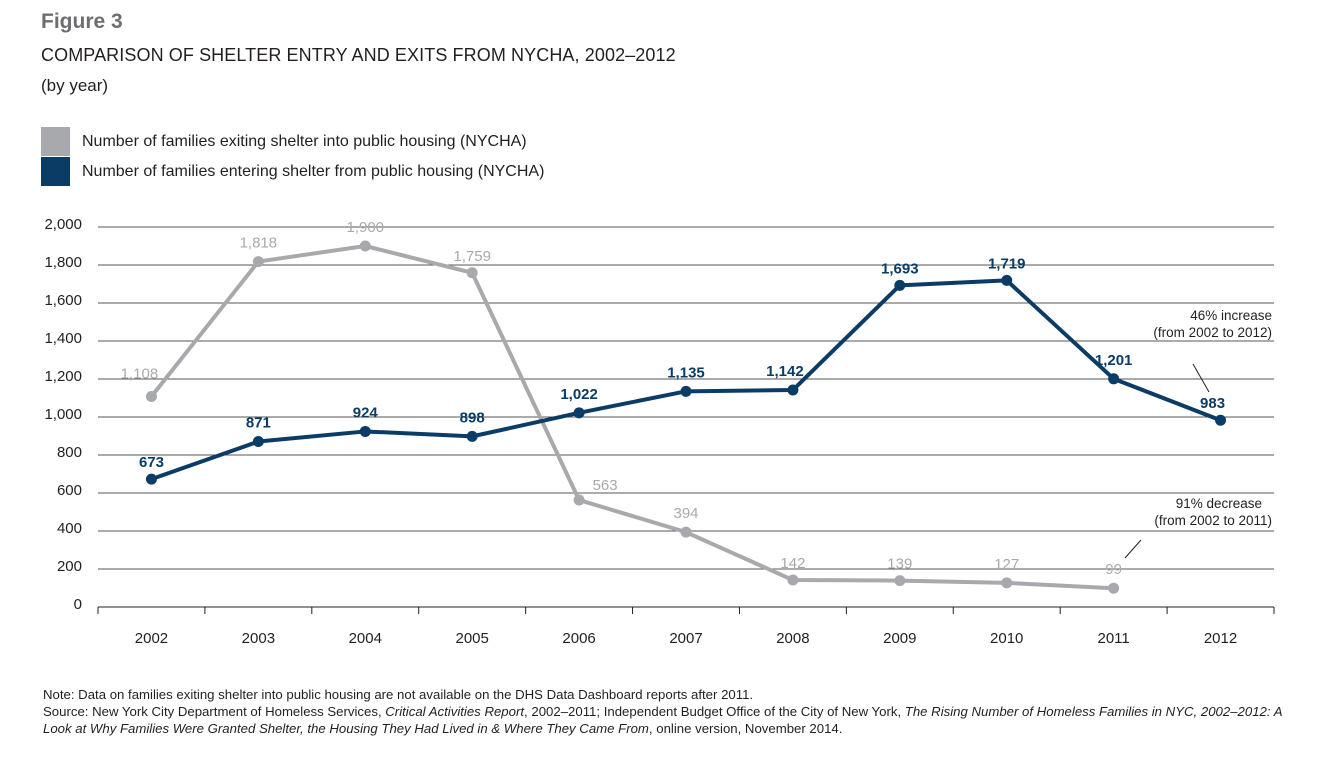  Describe the element at coordinates (471, 638) in the screenshot. I see `x-tick-label: 2005` at that location.